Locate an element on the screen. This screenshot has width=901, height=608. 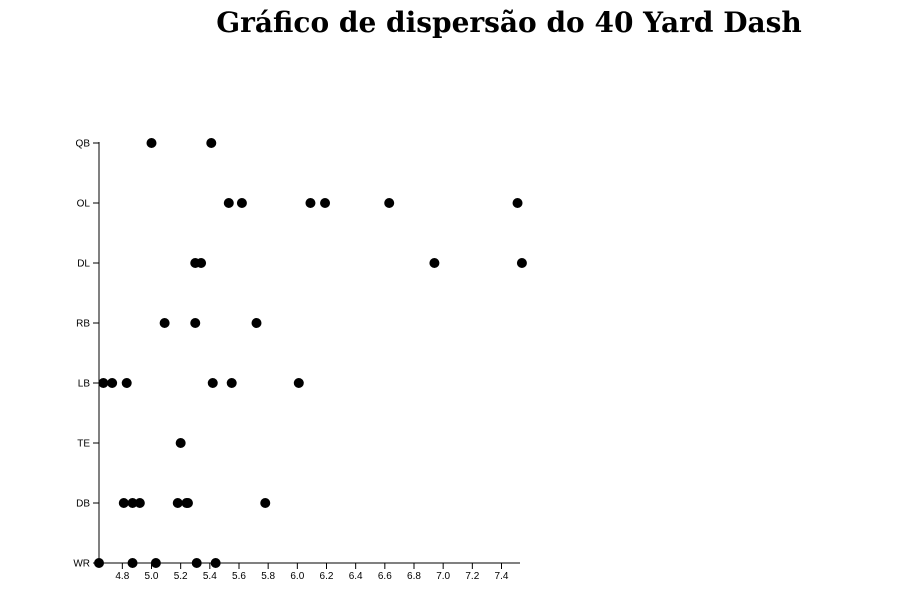
x-tick-label: 4.8 is located at coordinates (122, 576).